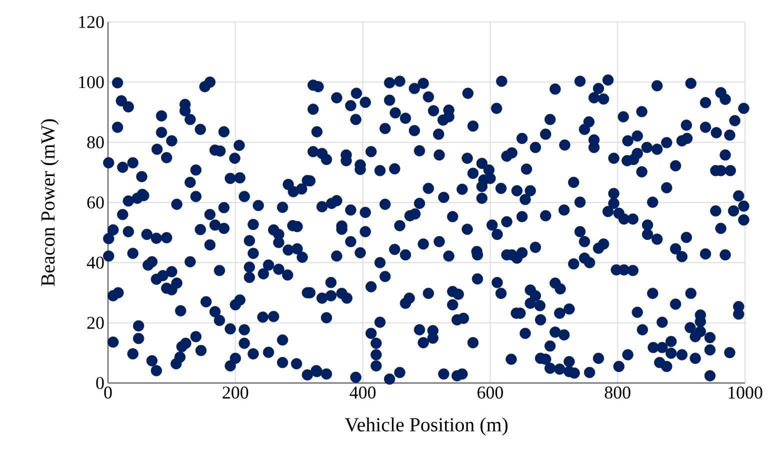  What do you see at coordinates (49, 202) in the screenshot?
I see `y-axis-title: Beacon Power (mW)` at bounding box center [49, 202].